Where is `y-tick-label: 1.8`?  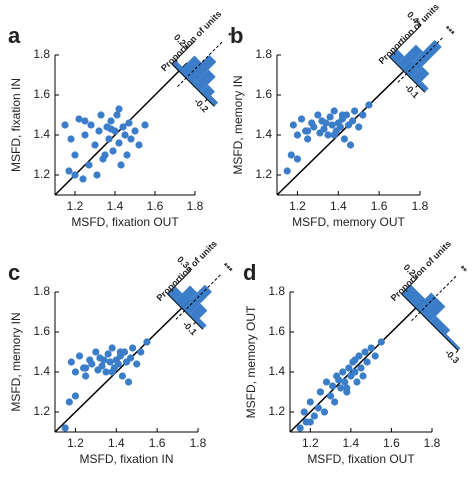
y-tick-label: 1.8 is located at coordinates (263, 54).